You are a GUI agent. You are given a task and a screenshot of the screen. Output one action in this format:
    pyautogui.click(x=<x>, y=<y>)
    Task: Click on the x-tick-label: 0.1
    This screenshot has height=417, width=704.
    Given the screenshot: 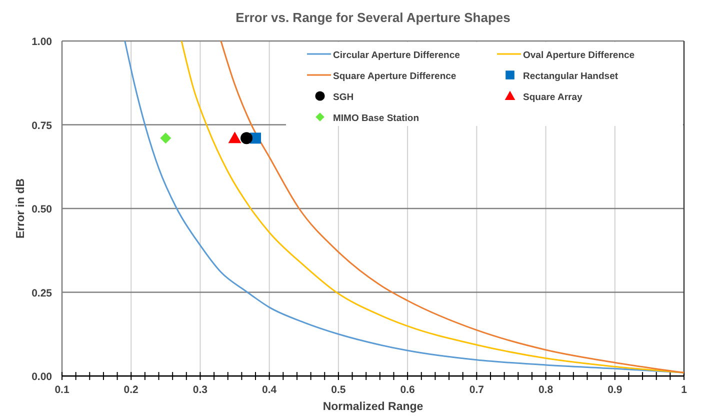 What is the action you would take?
    pyautogui.click(x=62, y=390)
    